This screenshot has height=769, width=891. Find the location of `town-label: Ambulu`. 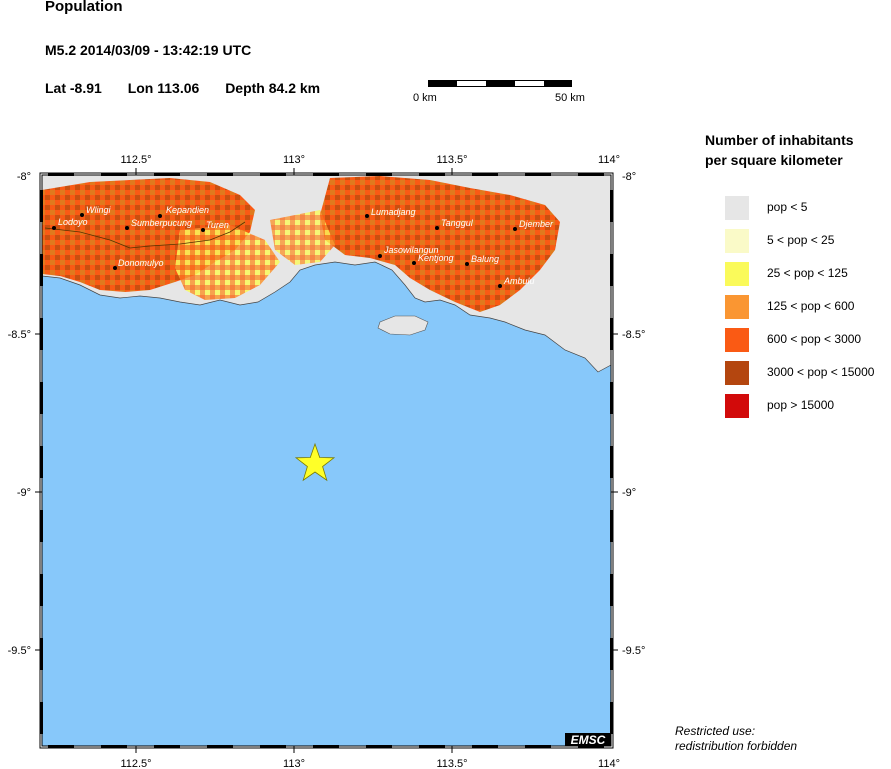

town-label: Ambulu is located at coordinates (519, 281).